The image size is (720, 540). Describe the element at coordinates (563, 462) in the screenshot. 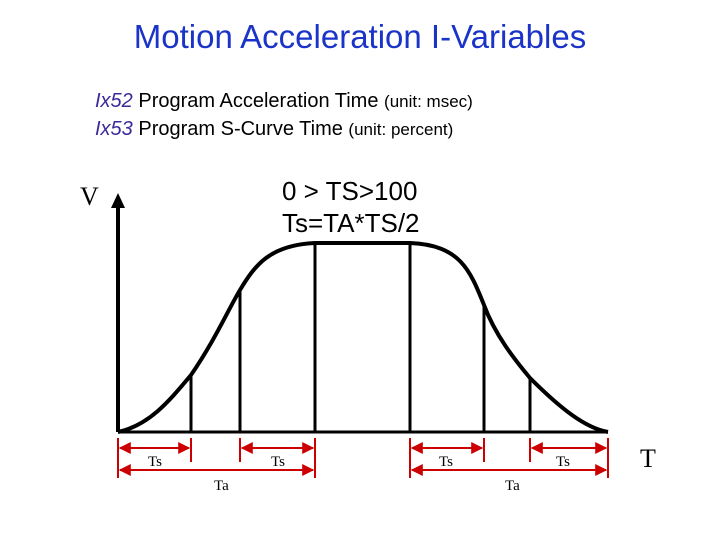

I see `ts-label-4: Ts` at that location.